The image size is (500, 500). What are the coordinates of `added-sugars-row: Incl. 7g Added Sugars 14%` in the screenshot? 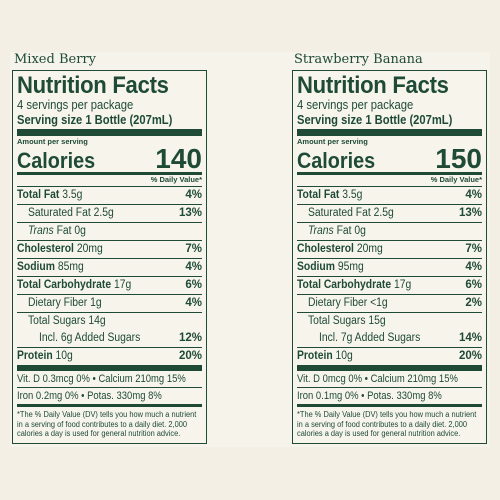 It's located at (389, 339).